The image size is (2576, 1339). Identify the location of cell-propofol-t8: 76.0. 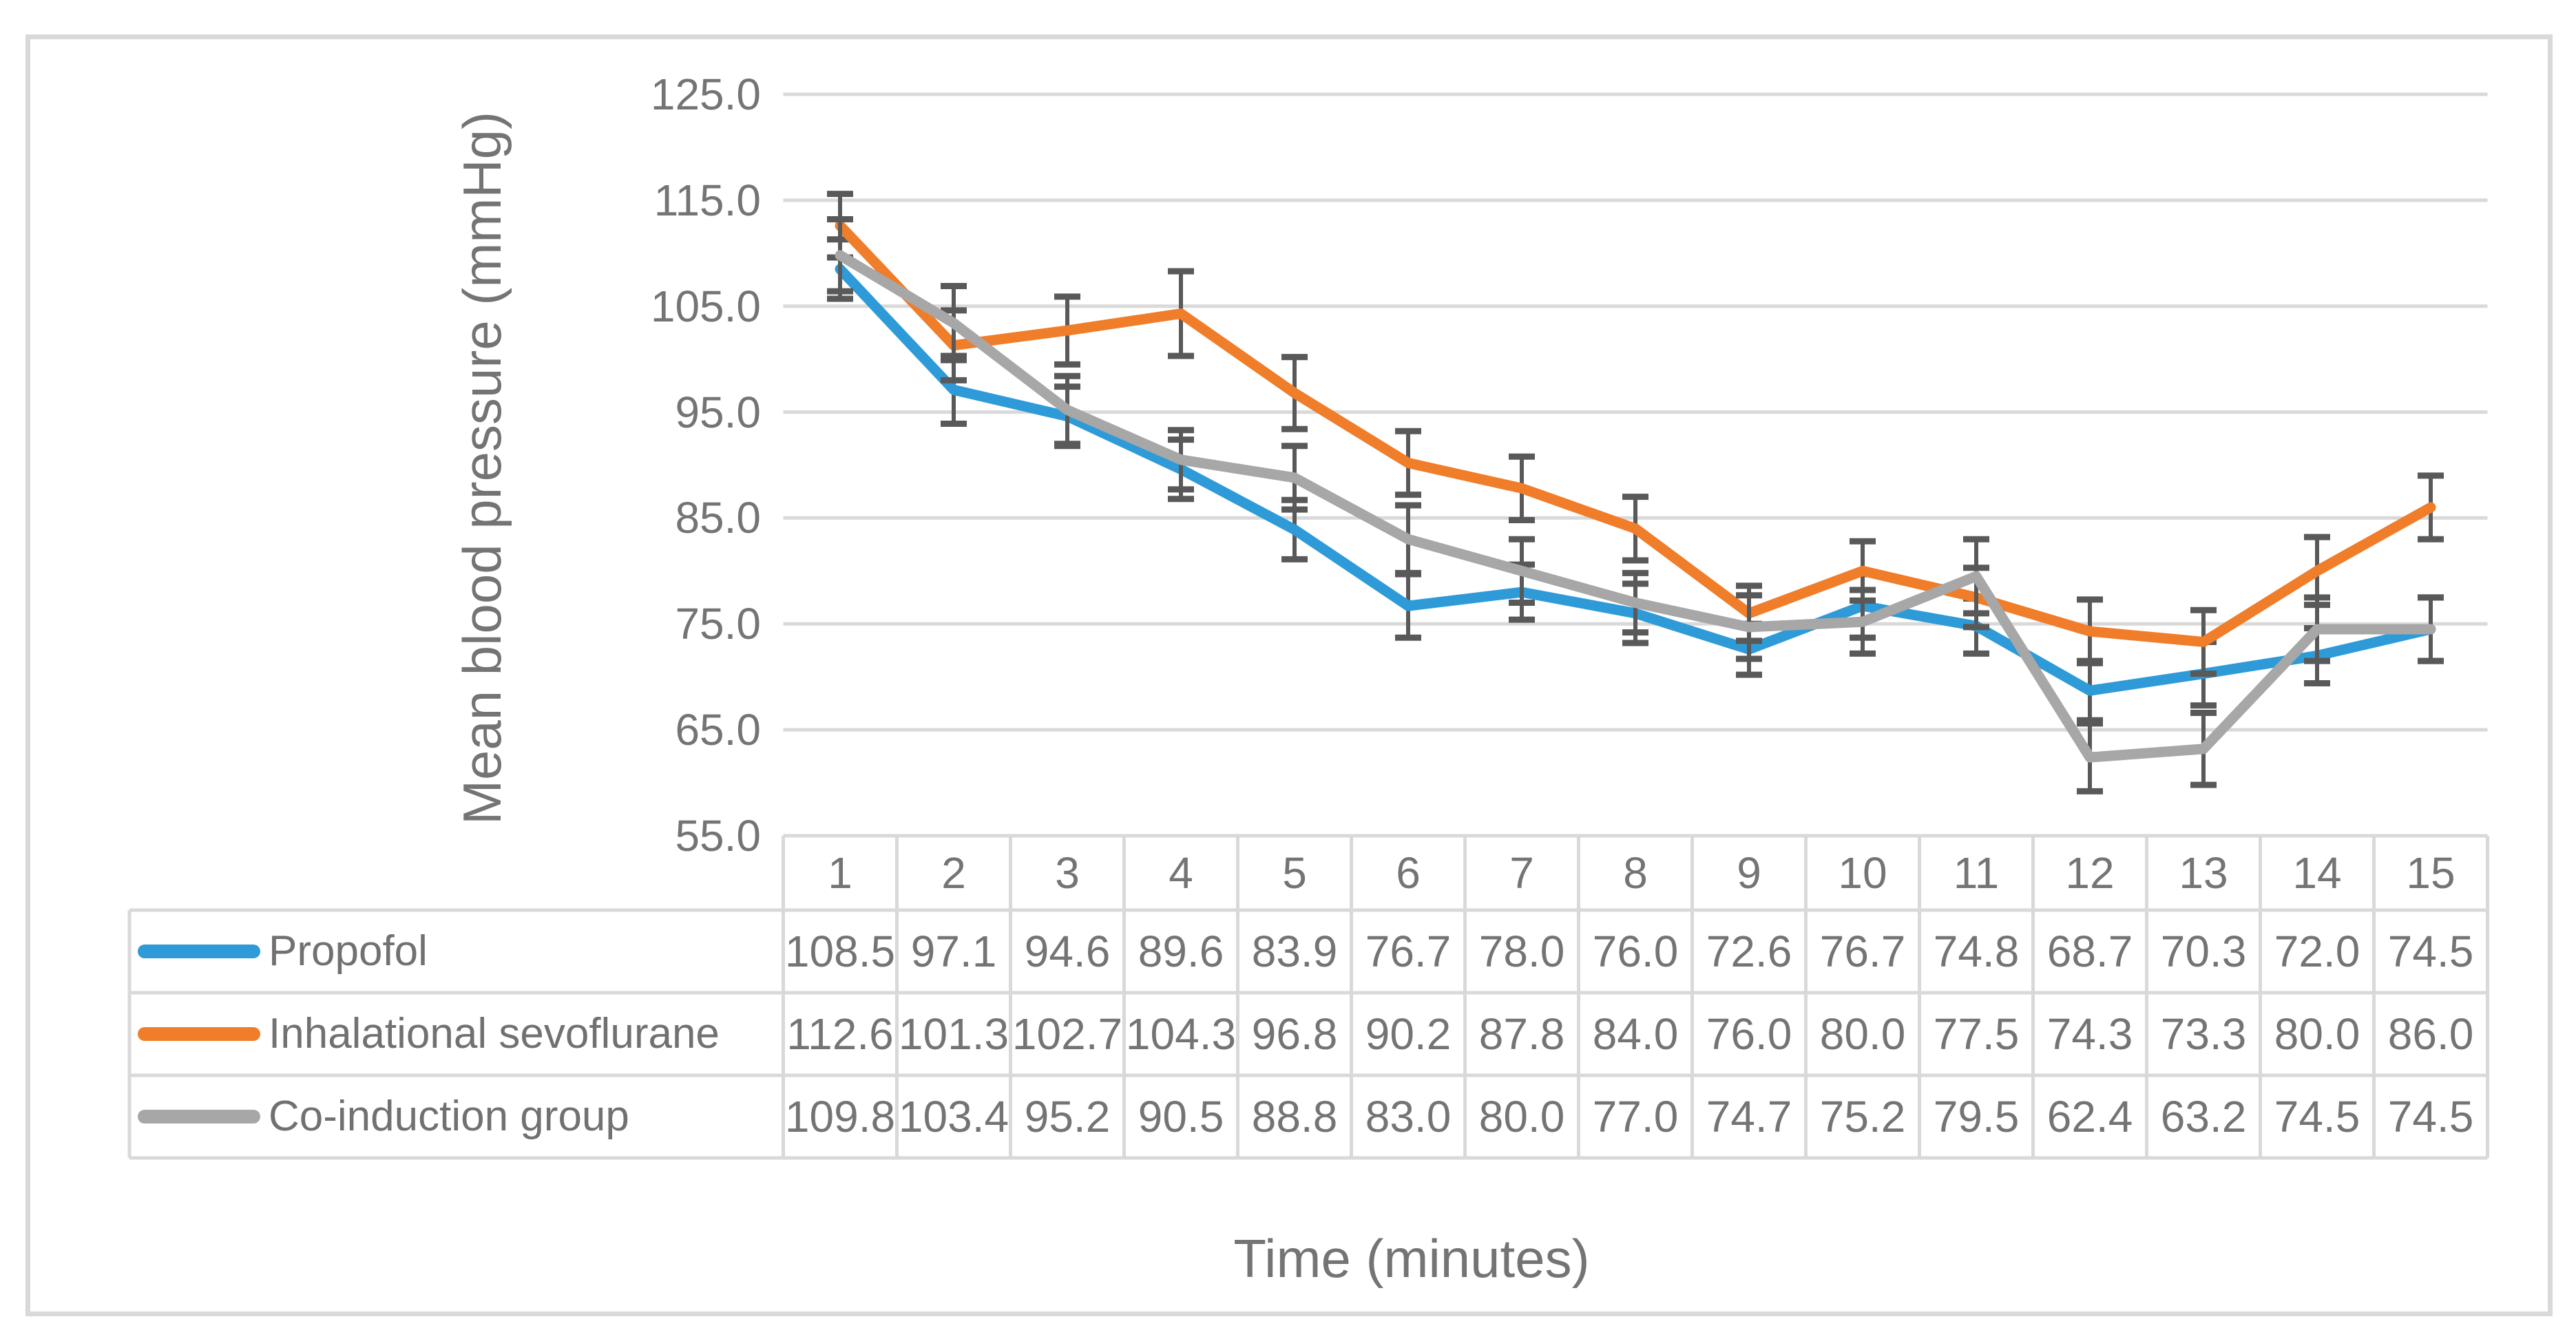
(1635, 951).